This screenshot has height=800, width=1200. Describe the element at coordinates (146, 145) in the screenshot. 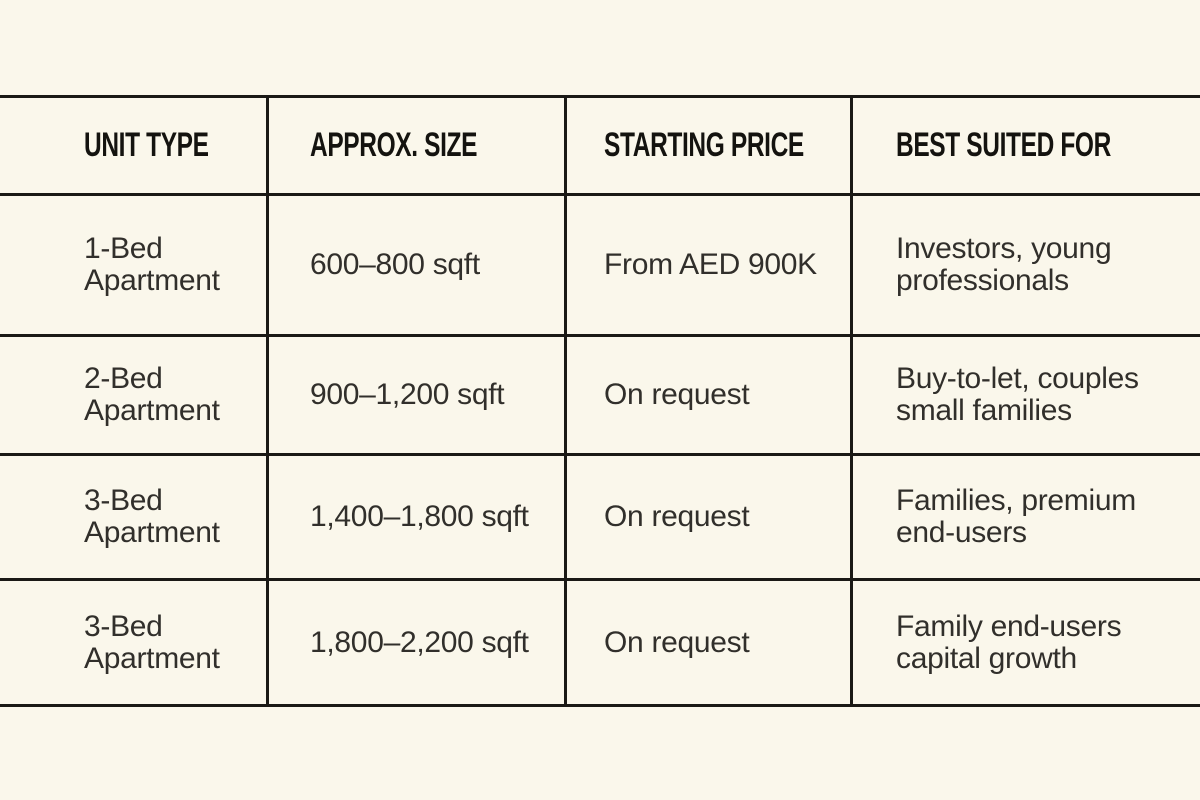

I see `column-header-label: UNIT TYPE` at that location.